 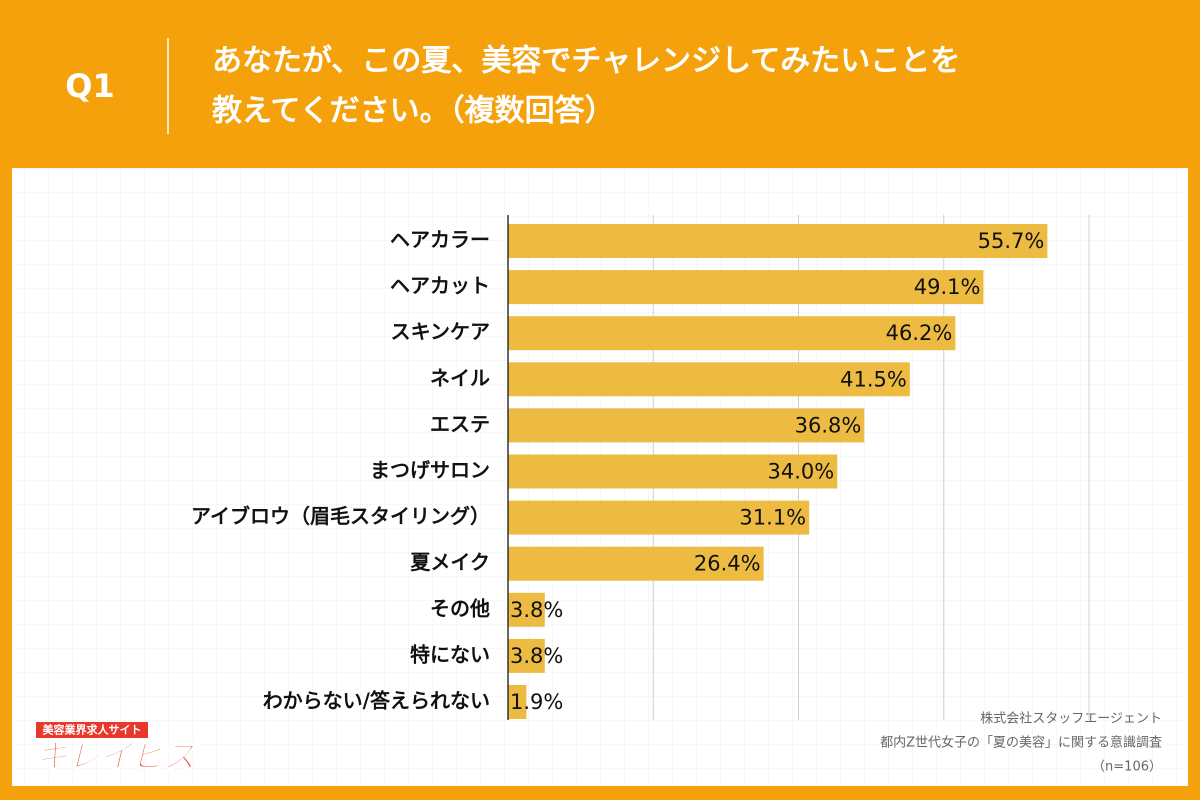 What do you see at coordinates (460, 424) in the screenshot?
I see `category-label: エステ` at bounding box center [460, 424].